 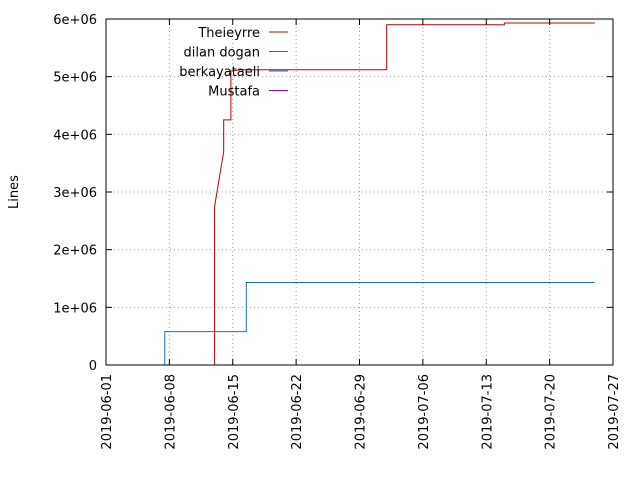 I want to click on legend: Theieyrre dilan dogan berkayataeli Mustafa, so click(x=233, y=63).